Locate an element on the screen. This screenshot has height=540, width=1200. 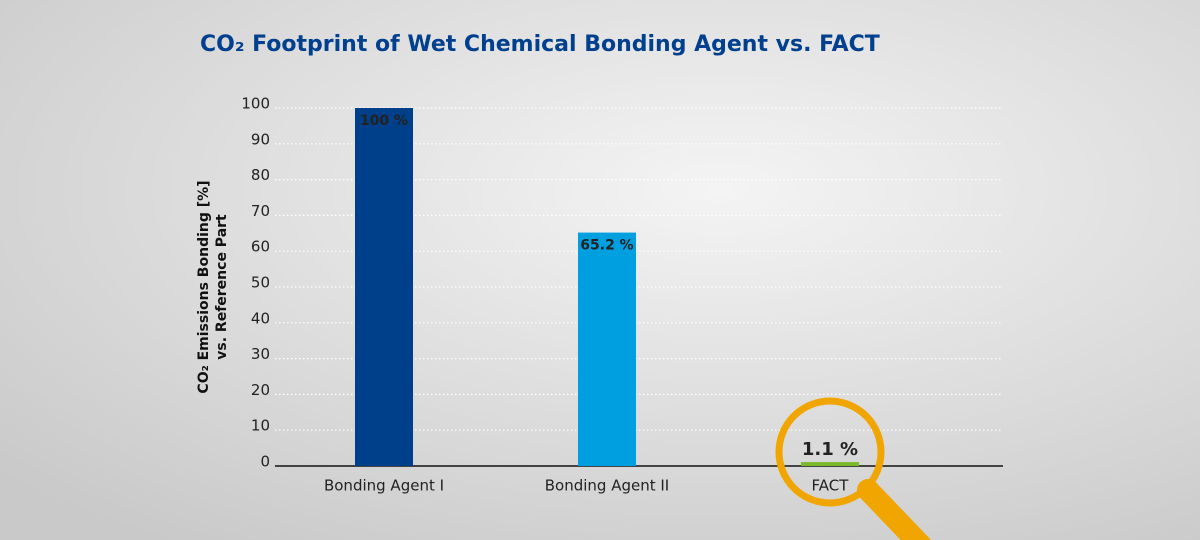
value-label: 1.1 % is located at coordinates (830, 449).